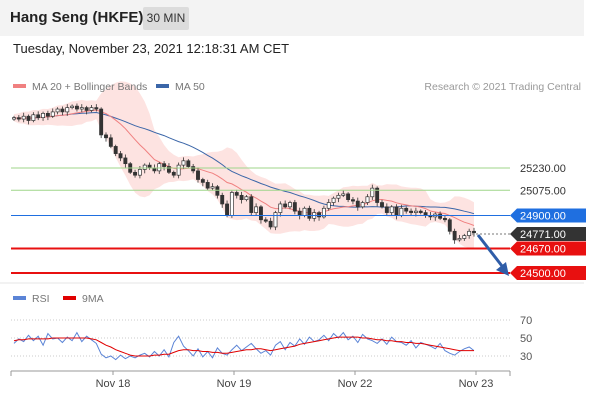 The image size is (590, 400). What do you see at coordinates (41, 299) in the screenshot?
I see `rsi-legend-label: RSI` at bounding box center [41, 299].